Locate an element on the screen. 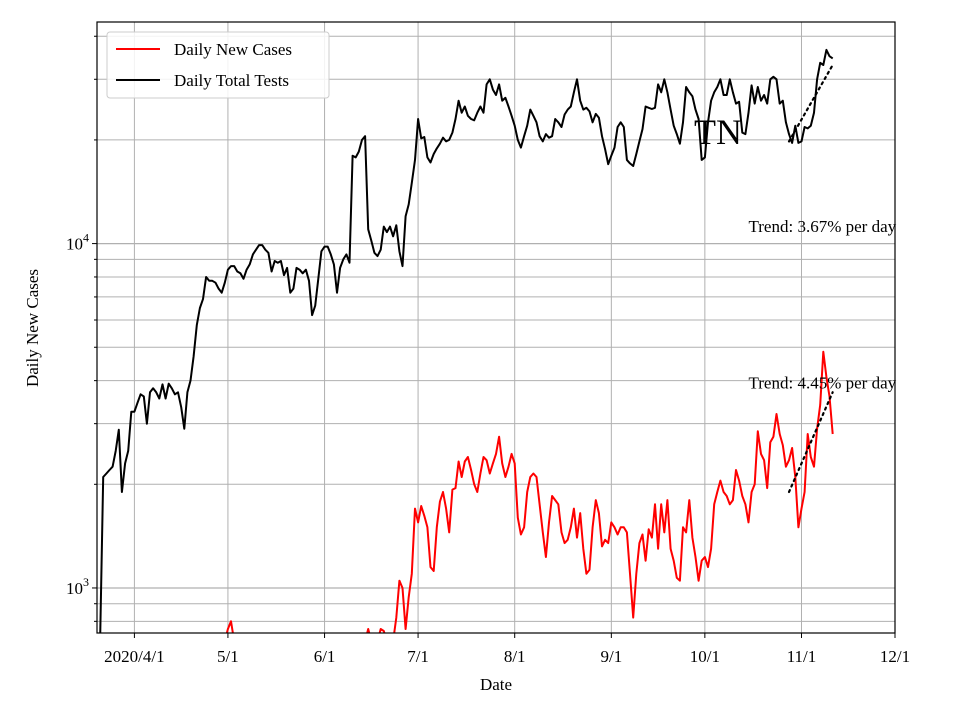  y-axis-label: Daily New Cases is located at coordinates (32, 328).